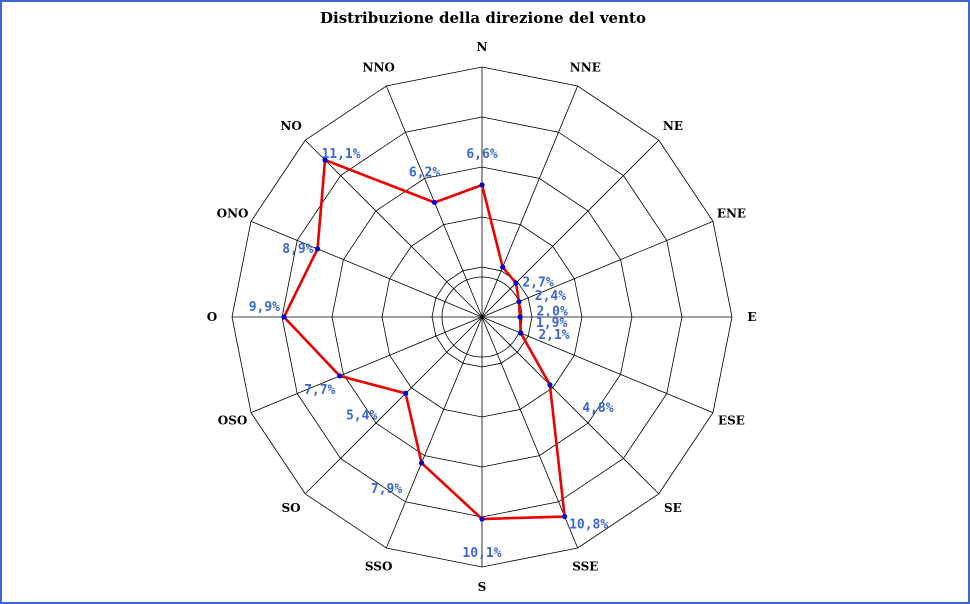 This screenshot has width=970, height=604. Describe the element at coordinates (537, 282) in the screenshot. I see `value-label-nne: 2,7%` at that location.